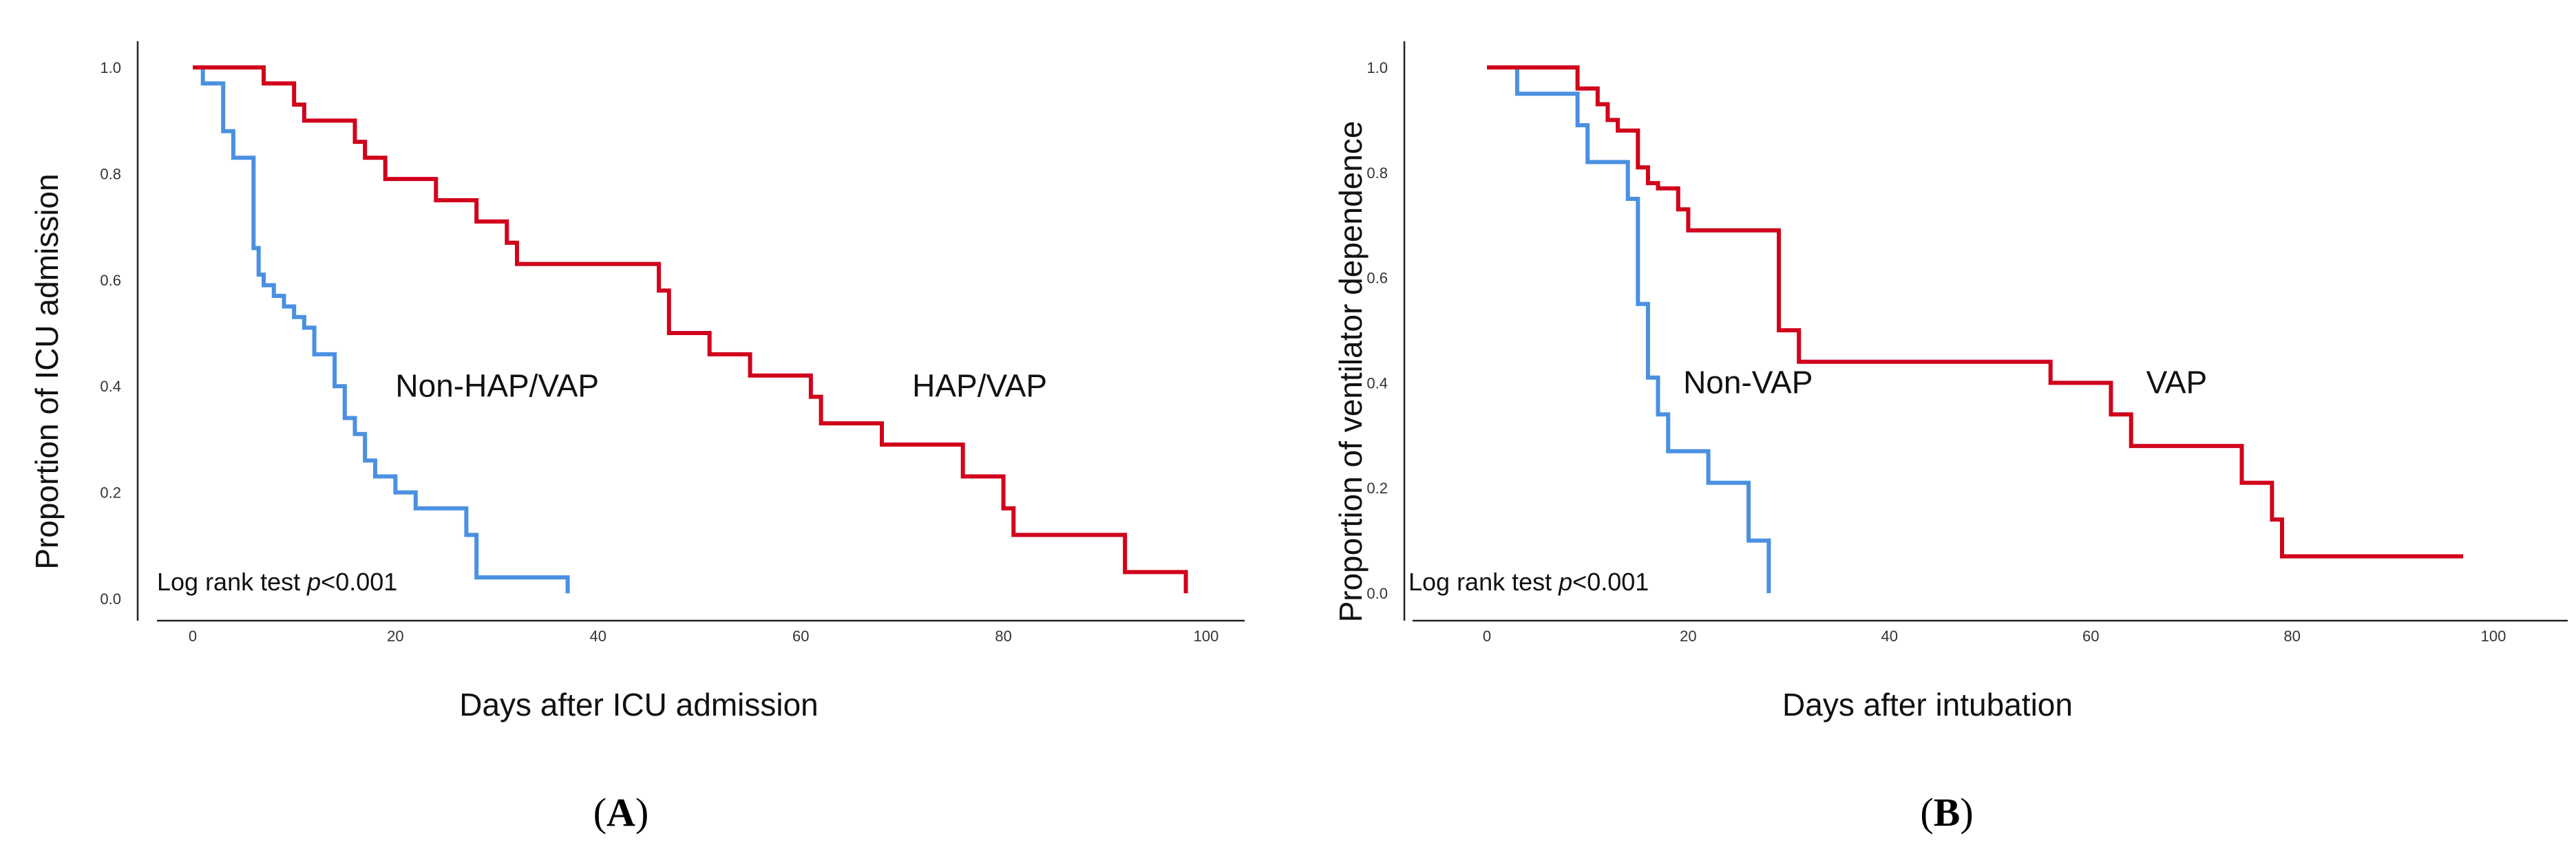  What do you see at coordinates (382, 329) in the screenshot?
I see `km-curve-non-hap-vap` at bounding box center [382, 329].